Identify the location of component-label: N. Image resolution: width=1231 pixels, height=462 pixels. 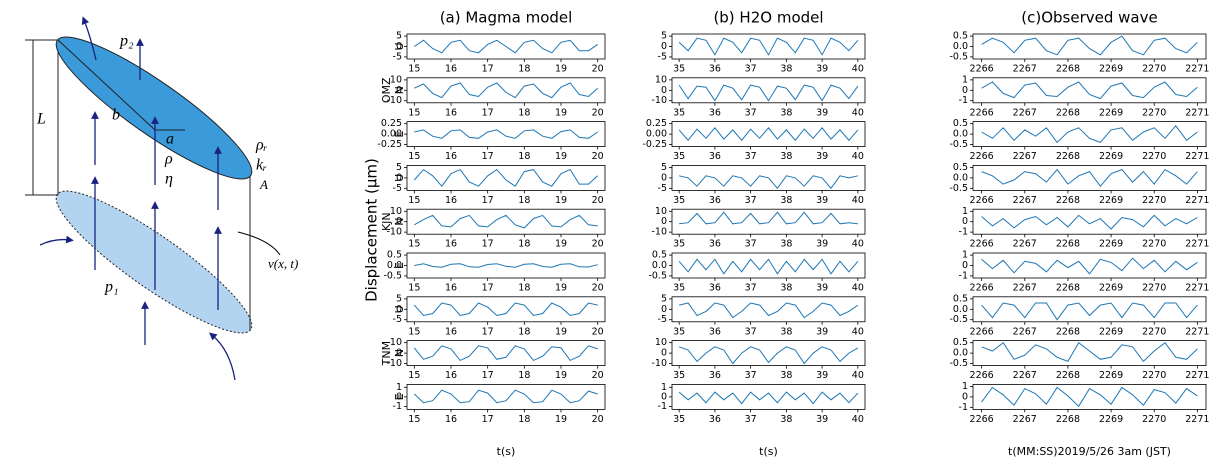
(399, 353).